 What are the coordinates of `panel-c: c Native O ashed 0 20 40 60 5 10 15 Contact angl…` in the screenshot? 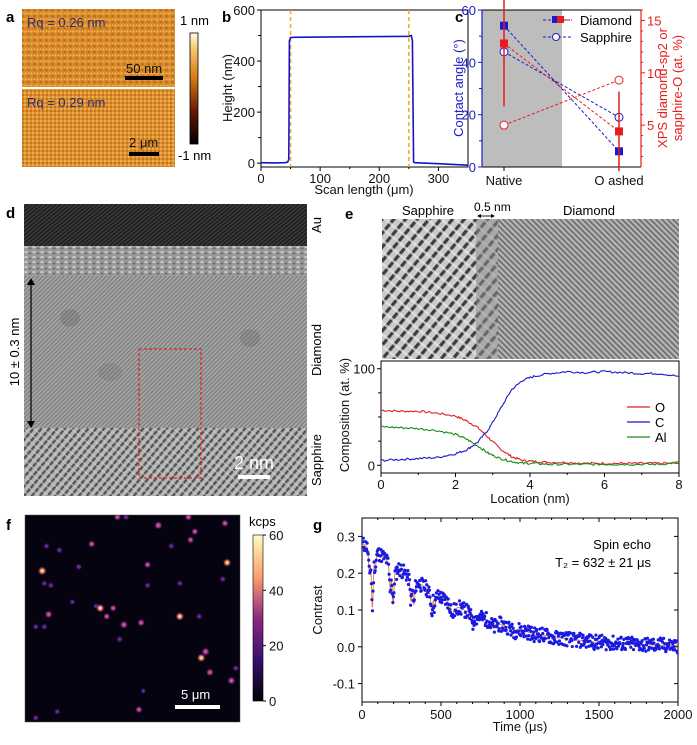 It's located at (568, 94).